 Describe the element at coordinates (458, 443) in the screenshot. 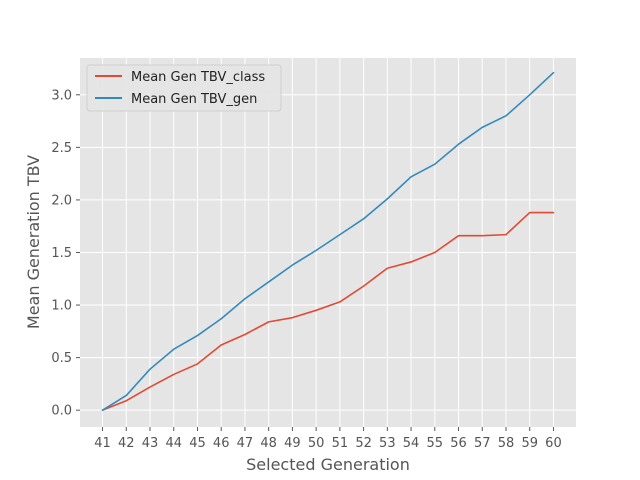

I see `x-tick-label: 56` at that location.